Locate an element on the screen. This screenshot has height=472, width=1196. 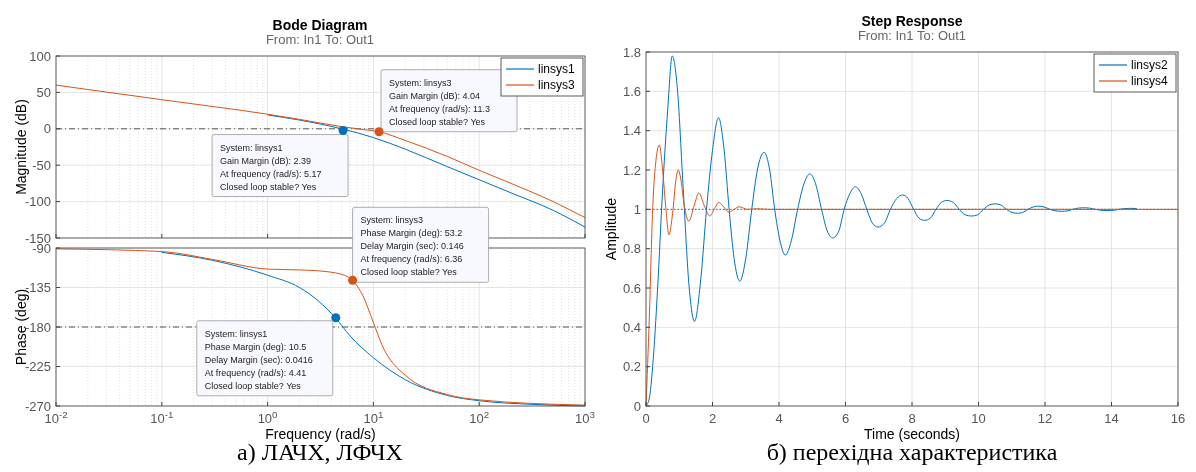
y-tick-label: 0.2 is located at coordinates (631, 367).